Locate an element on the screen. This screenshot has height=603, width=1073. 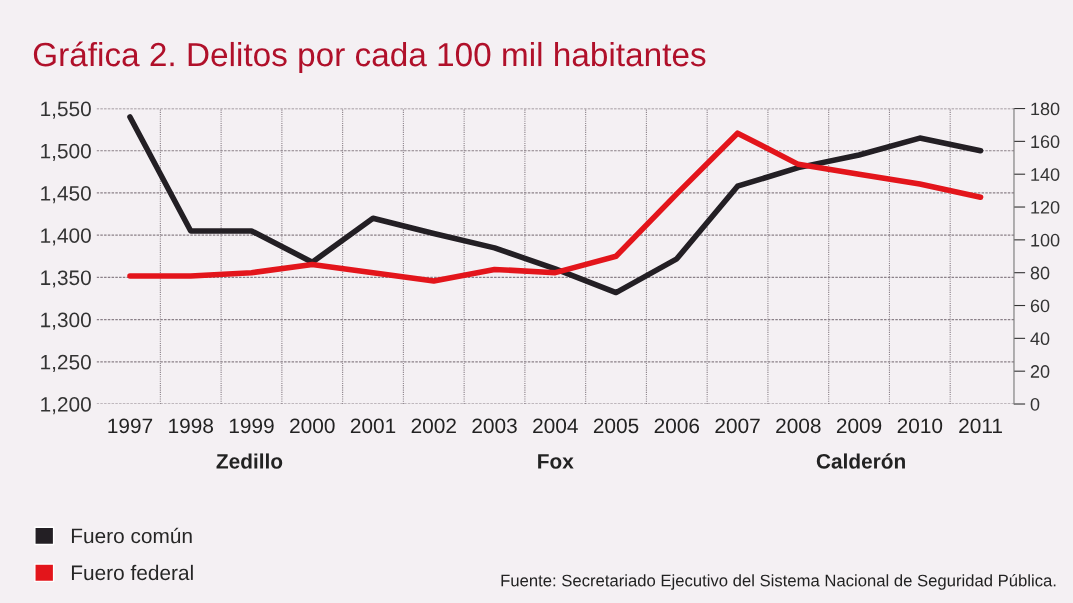
y-tick-label: 1,550 is located at coordinates (66, 110).